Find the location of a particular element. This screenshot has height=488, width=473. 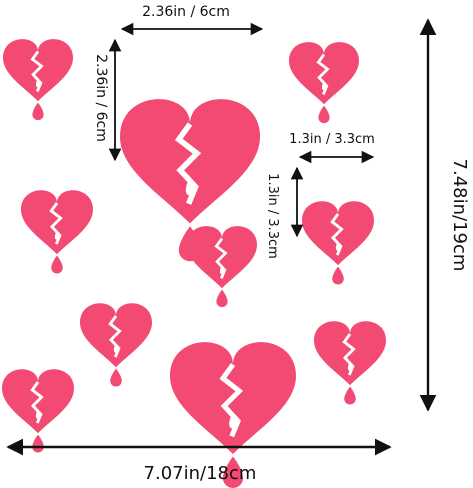

heart-large-bottom is located at coordinates (233, 415).